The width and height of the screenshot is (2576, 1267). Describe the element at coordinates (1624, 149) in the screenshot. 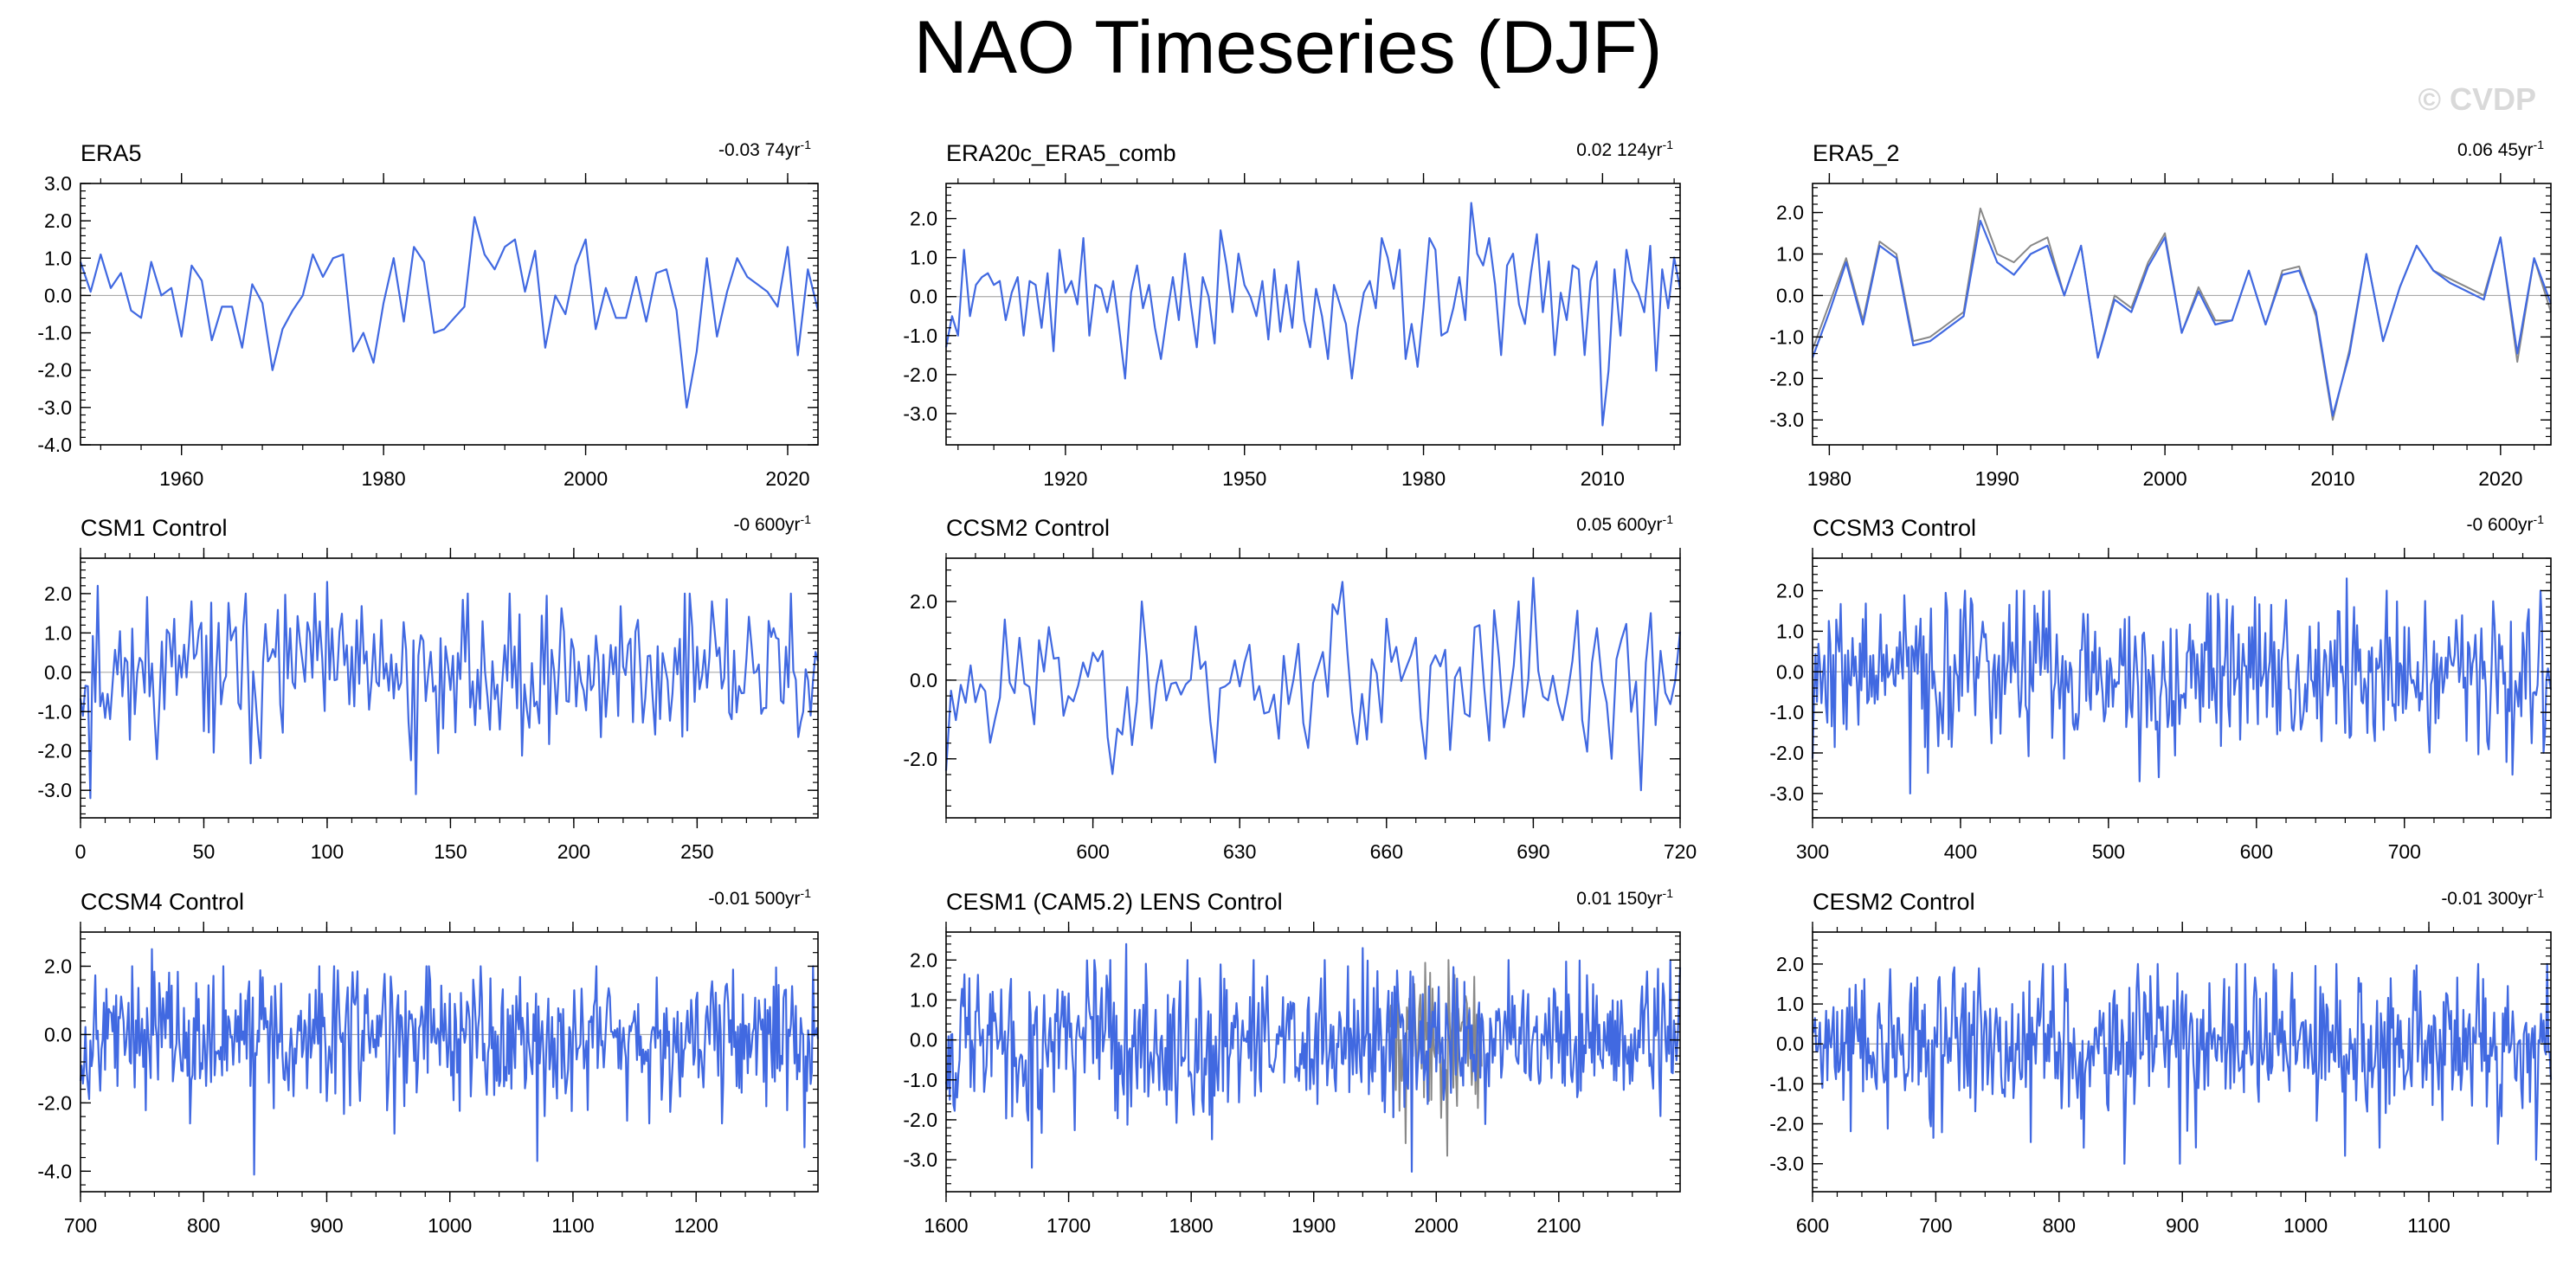

I see `trend-label: 0.02 124yr-1` at that location.